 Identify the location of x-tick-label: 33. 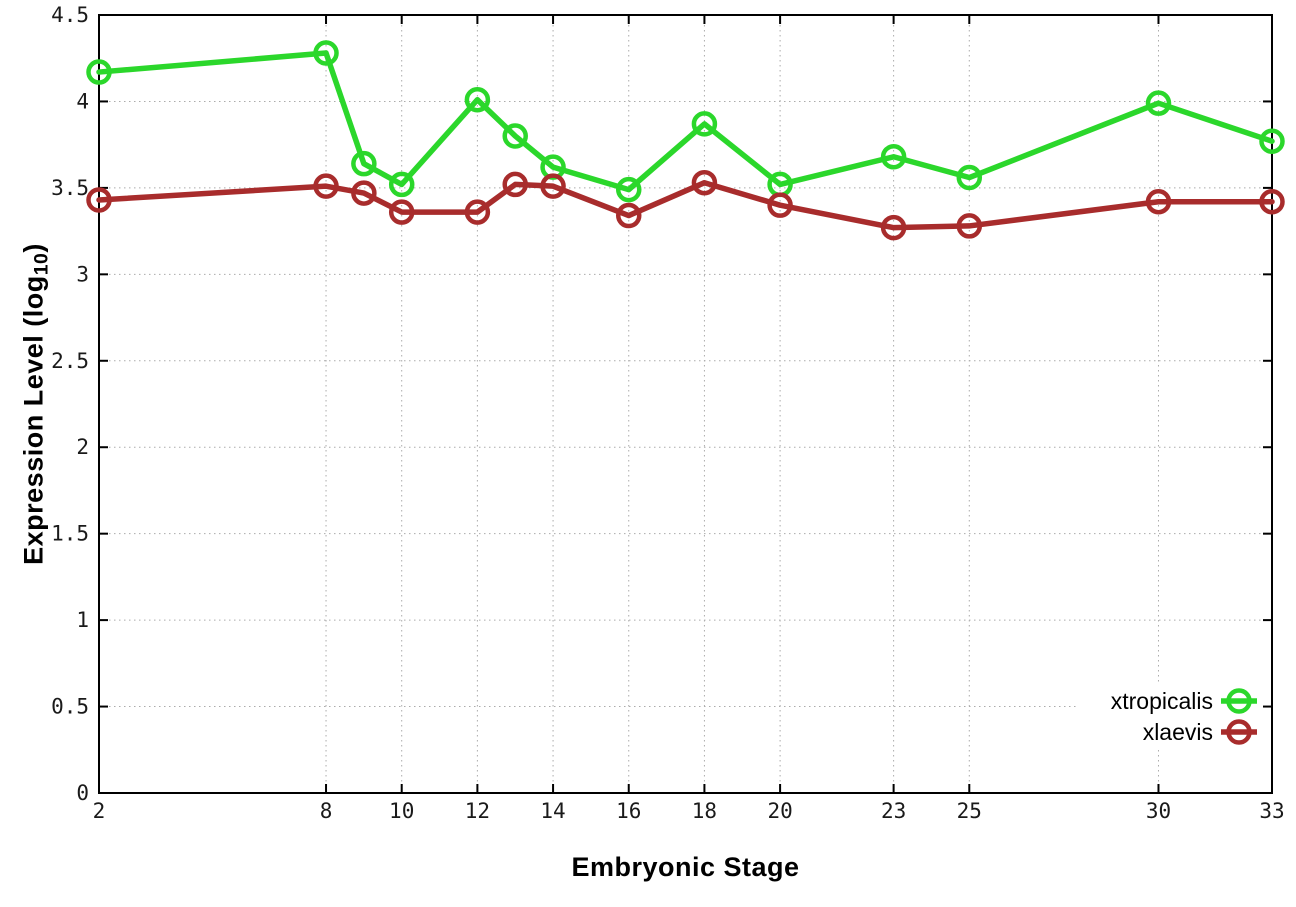
(1271, 811).